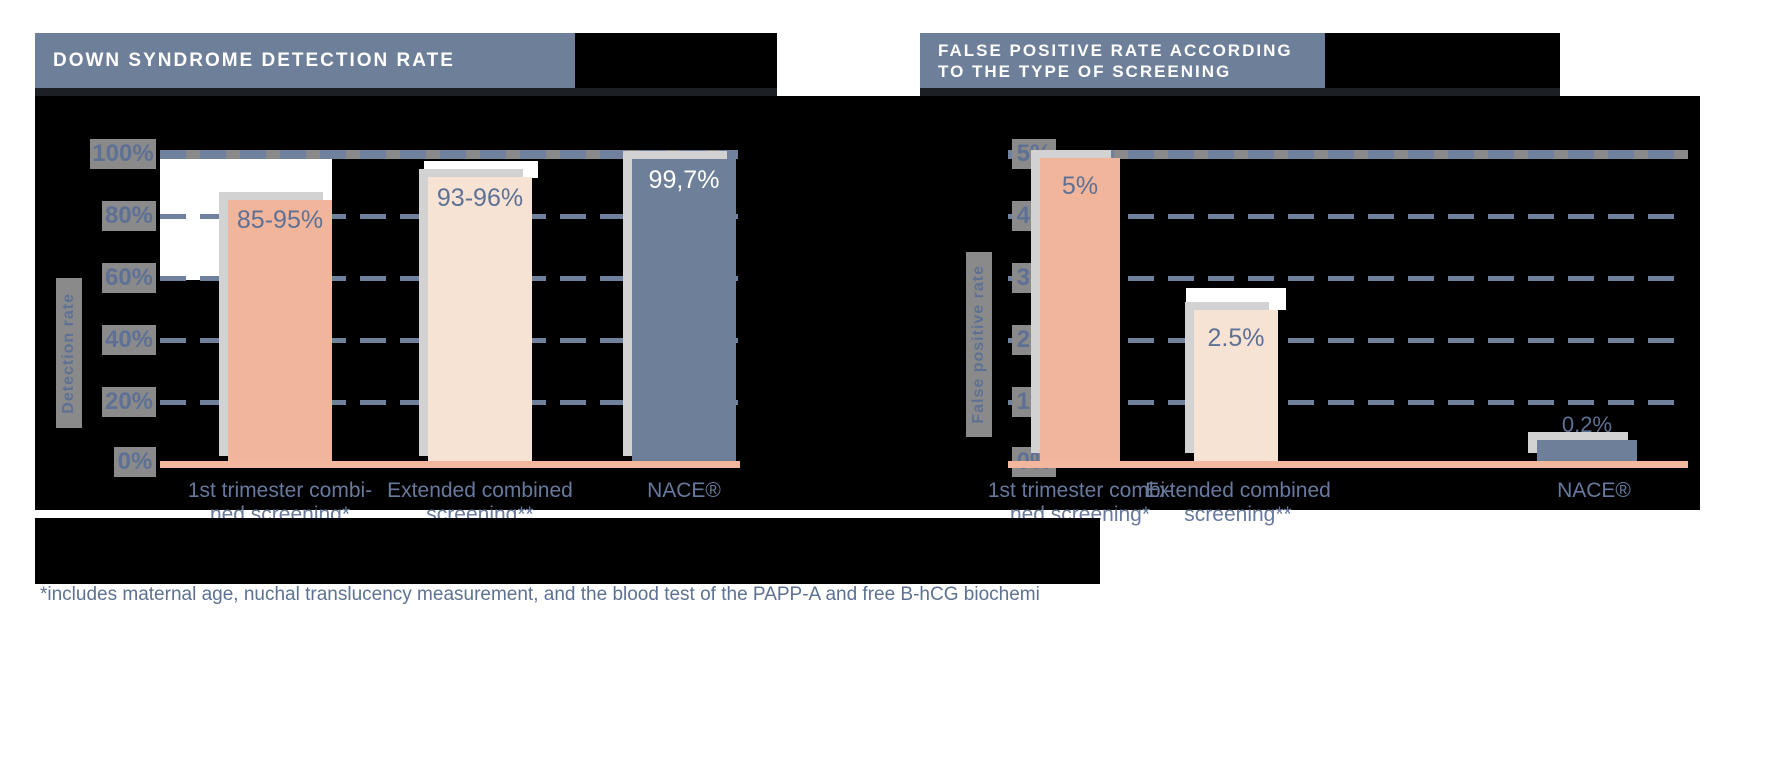 The width and height of the screenshot is (1766, 772). What do you see at coordinates (135, 462) in the screenshot?
I see `ytick-0: 0%` at bounding box center [135, 462].